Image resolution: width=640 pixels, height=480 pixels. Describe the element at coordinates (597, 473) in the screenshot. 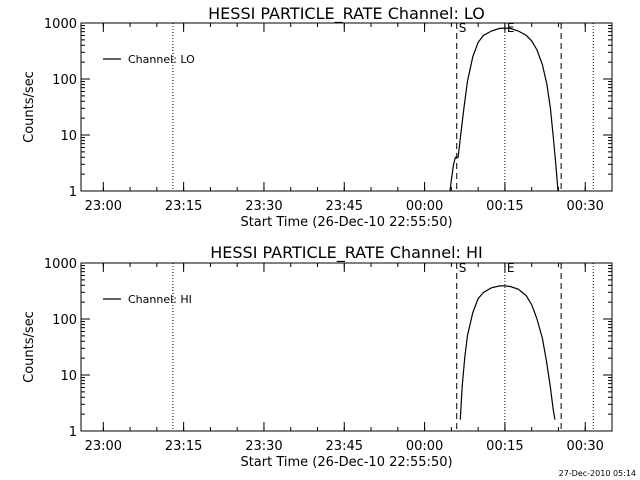

I see `timestamp: 27-Dec-2010 05:14` at that location.